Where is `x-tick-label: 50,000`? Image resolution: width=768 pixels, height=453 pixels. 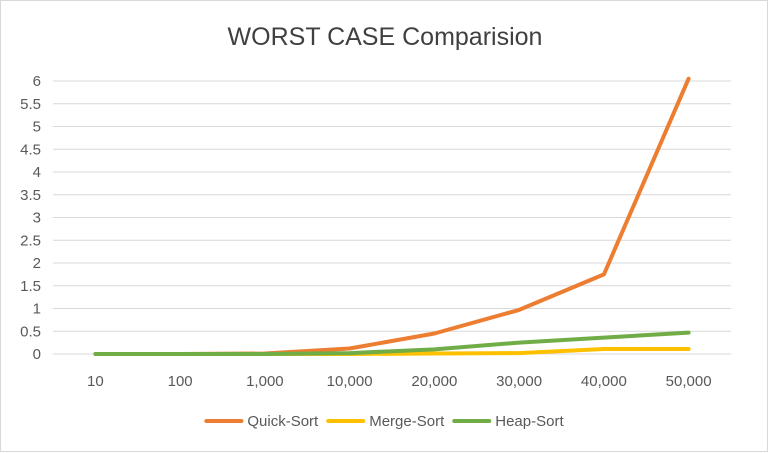
x-tick-label: 50,000 is located at coordinates (689, 381).